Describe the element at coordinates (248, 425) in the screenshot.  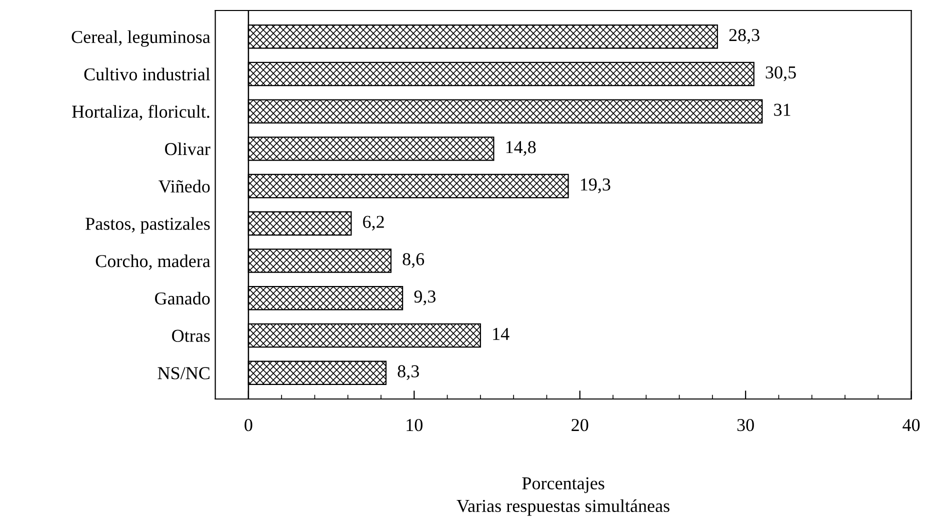
I see `x-tick-label: 0` at that location.